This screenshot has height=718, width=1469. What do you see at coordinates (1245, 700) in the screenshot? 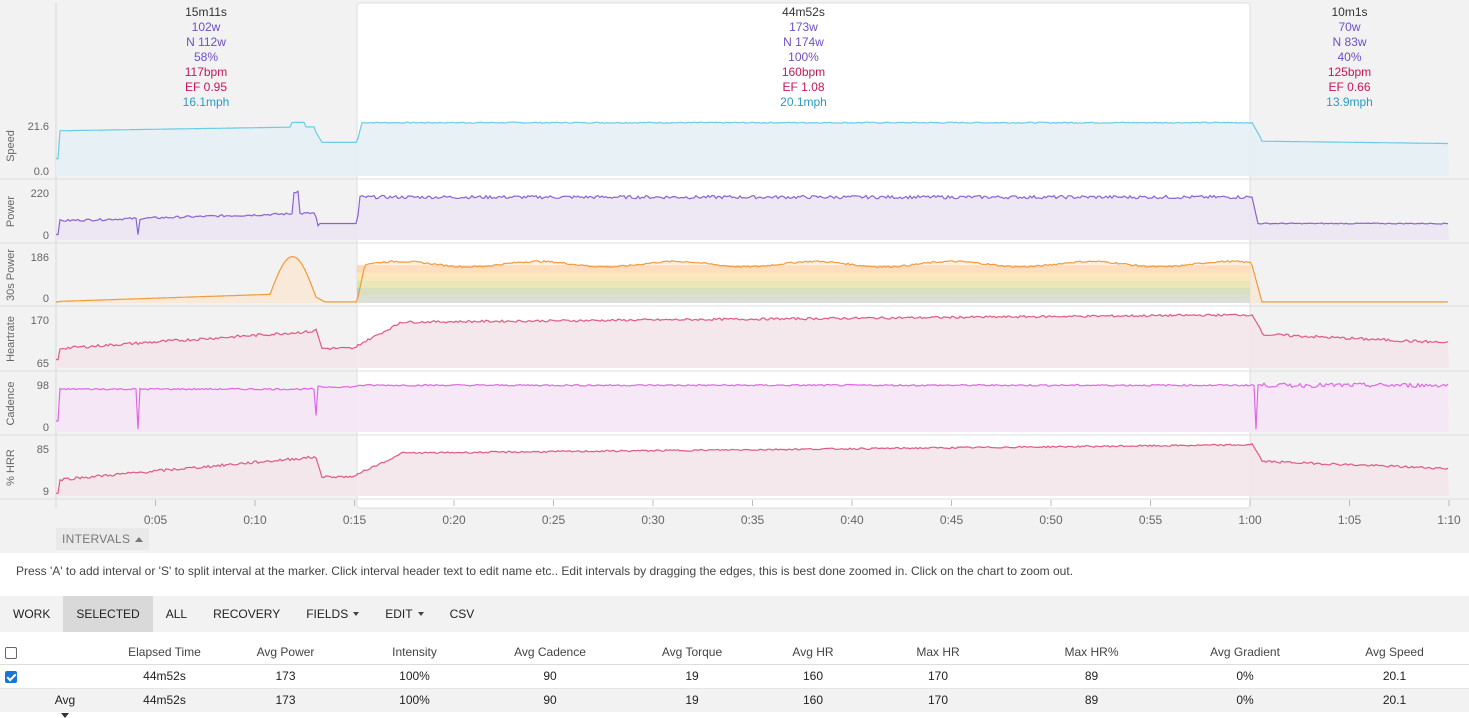
I see `avg-cell: 0%` at bounding box center [1245, 700].